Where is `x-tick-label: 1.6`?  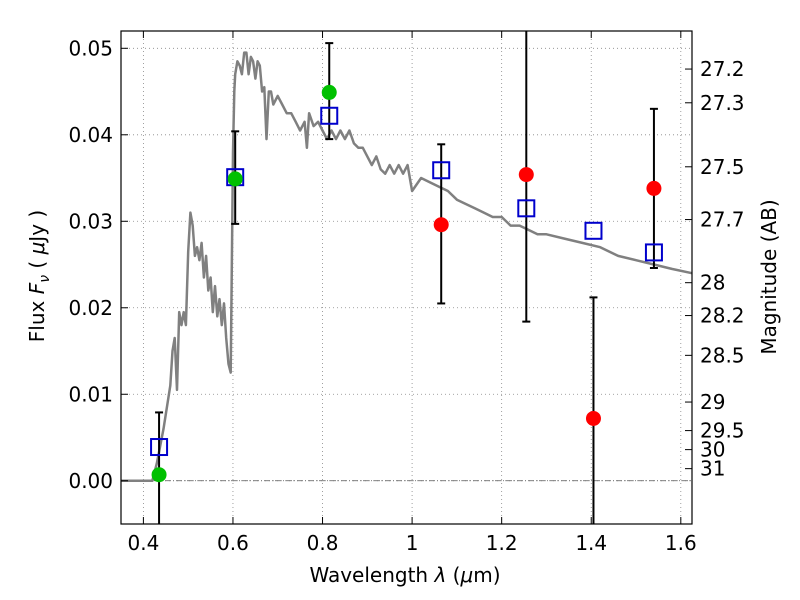
x-tick-label: 1.6 is located at coordinates (681, 543).